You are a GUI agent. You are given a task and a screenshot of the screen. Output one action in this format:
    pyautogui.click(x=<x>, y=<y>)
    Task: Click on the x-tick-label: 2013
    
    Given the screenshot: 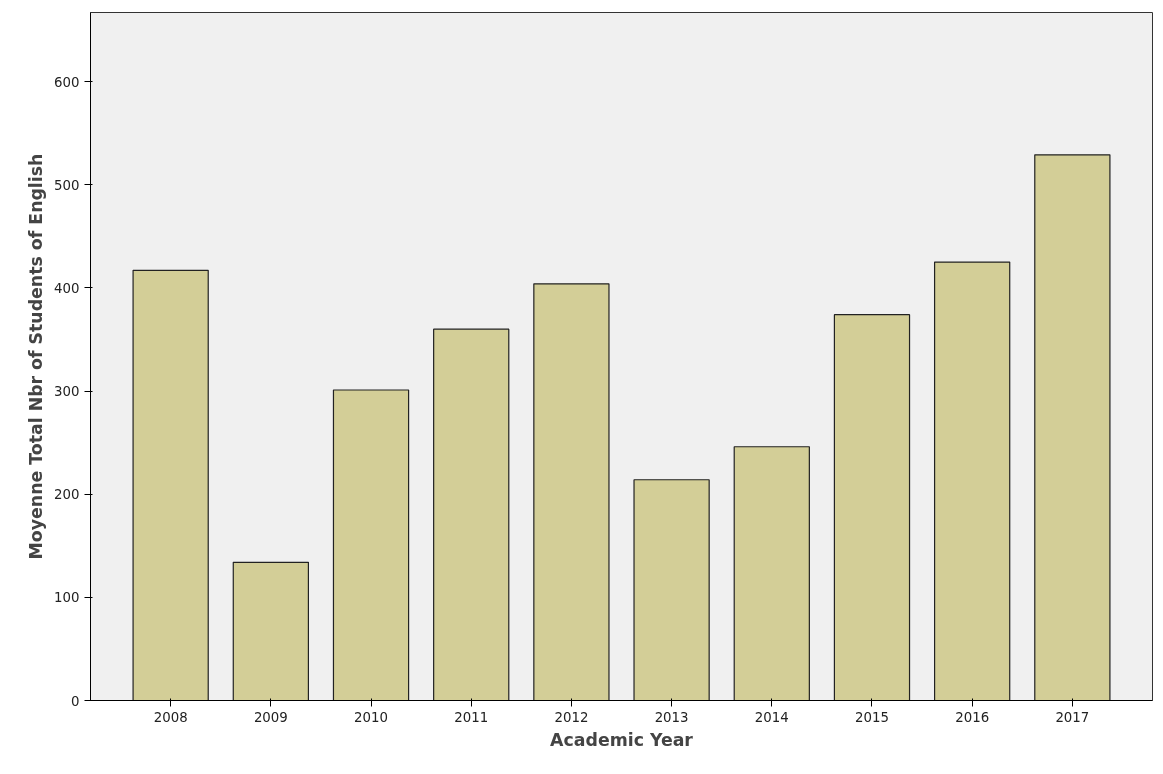 What is the action you would take?
    pyautogui.click(x=671, y=717)
    